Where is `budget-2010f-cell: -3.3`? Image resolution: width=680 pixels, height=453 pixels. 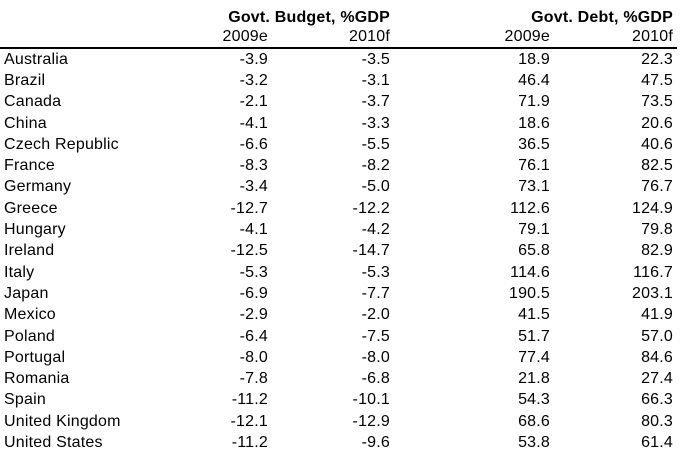 budget-2010f-cell: -3.3 is located at coordinates (376, 123).